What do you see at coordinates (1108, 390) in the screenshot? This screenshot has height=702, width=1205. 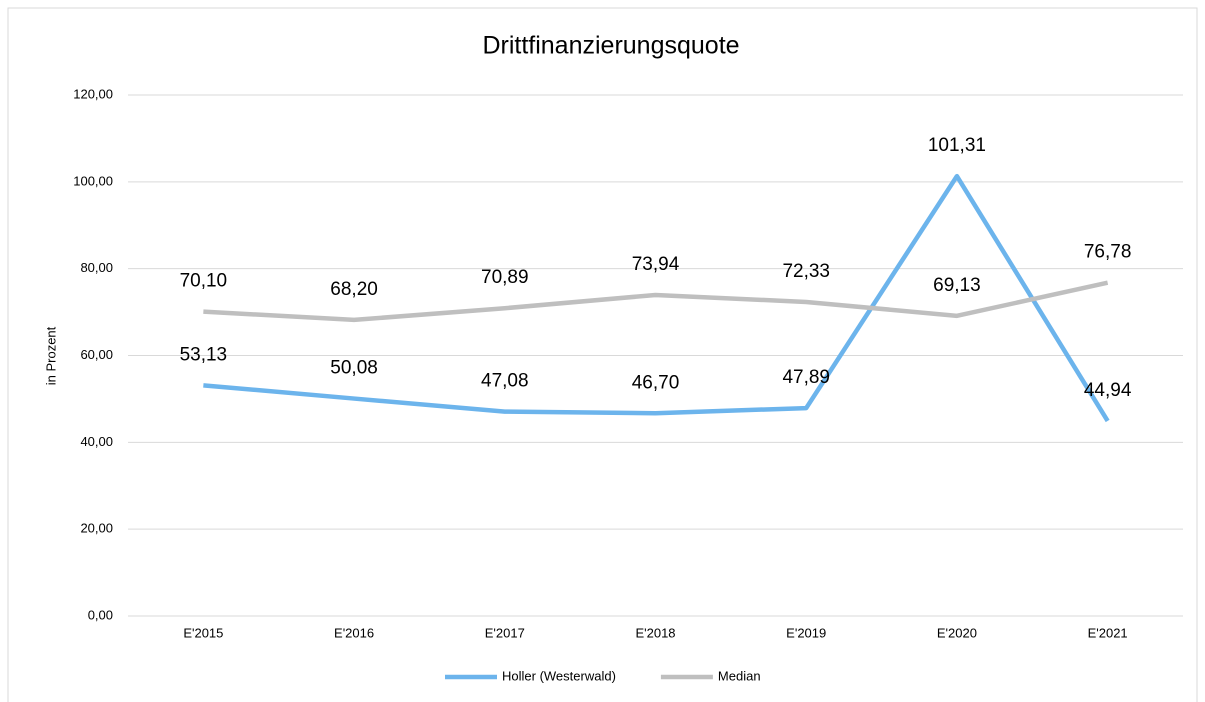 I see `data-label: 44,94` at bounding box center [1108, 390].